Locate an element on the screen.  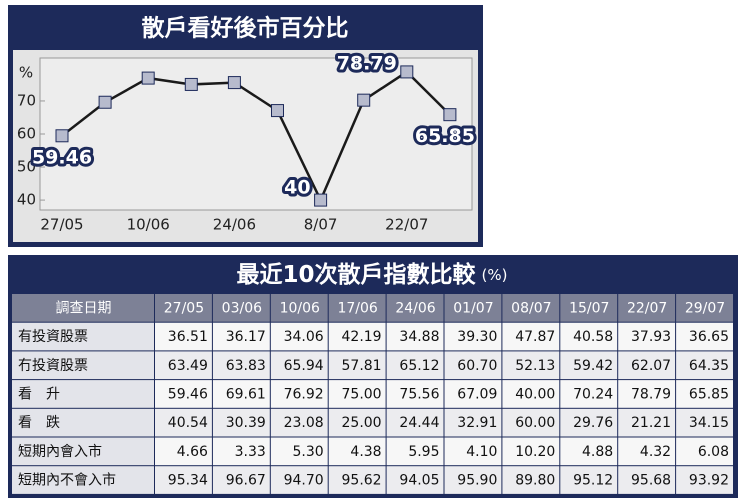
cell-value: 57.81 is located at coordinates (362, 366).